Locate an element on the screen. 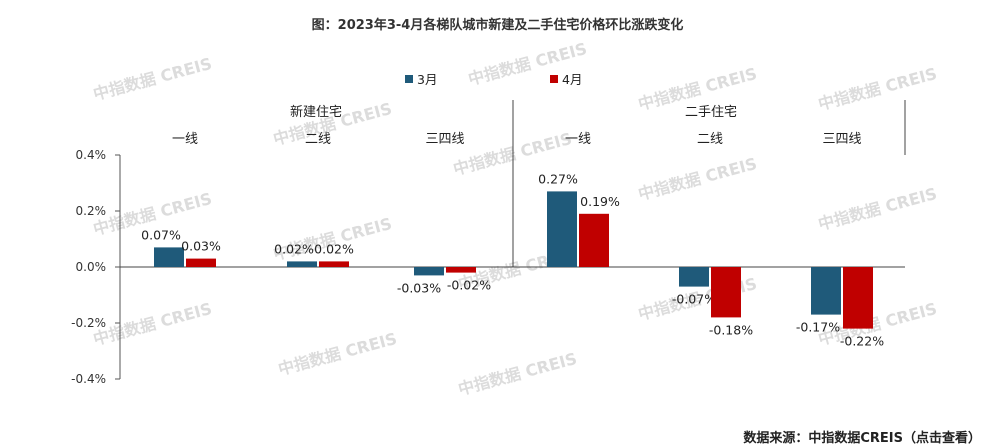  y-tick-label: -0.4% is located at coordinates (88, 379).